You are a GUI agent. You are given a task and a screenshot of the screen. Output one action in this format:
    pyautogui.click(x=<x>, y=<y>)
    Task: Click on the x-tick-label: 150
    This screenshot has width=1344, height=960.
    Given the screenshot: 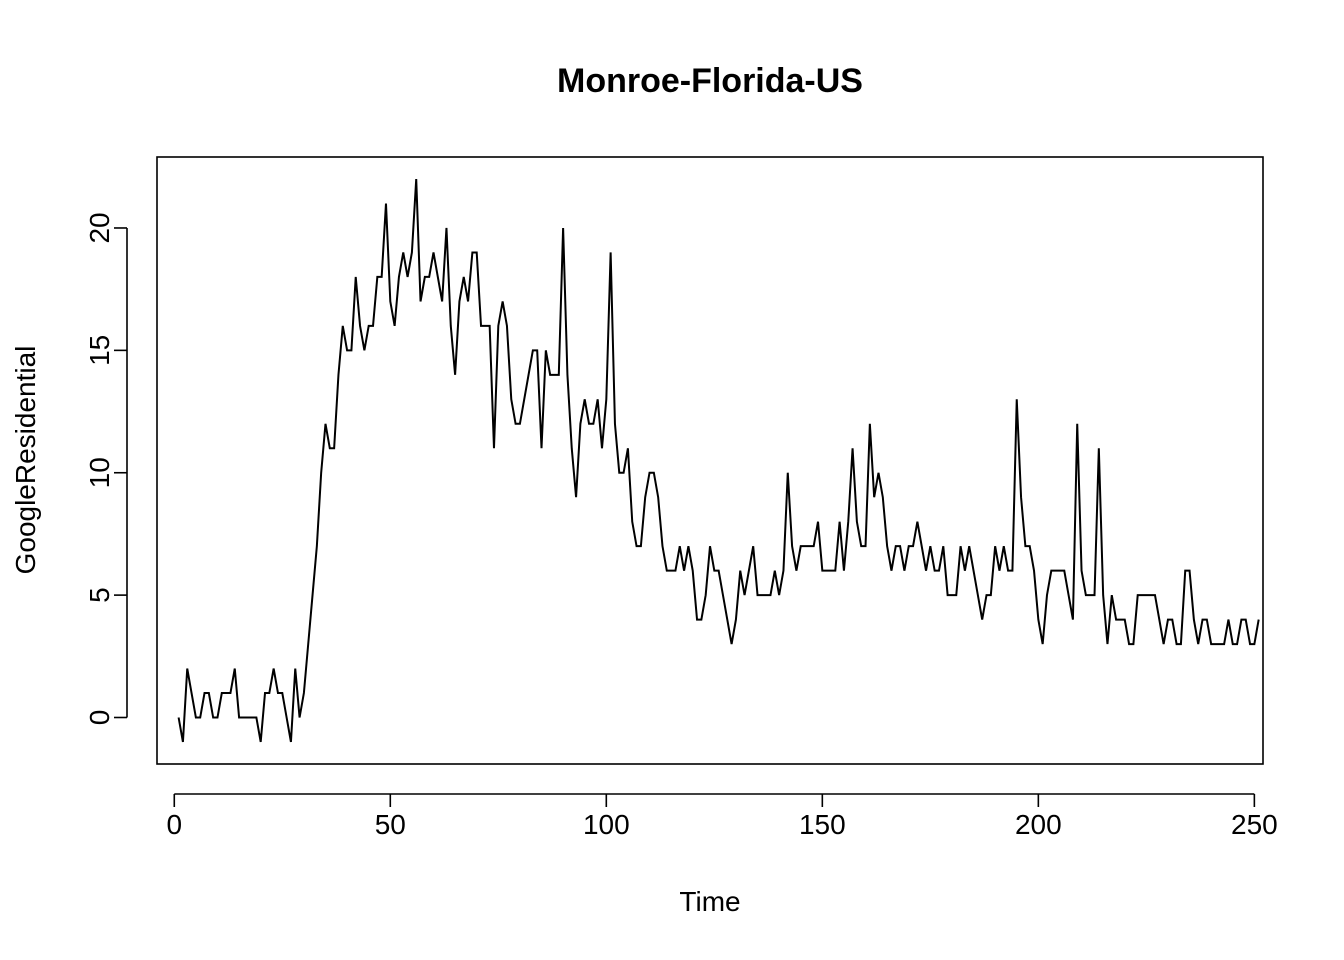 What is the action you would take?
    pyautogui.click(x=822, y=824)
    